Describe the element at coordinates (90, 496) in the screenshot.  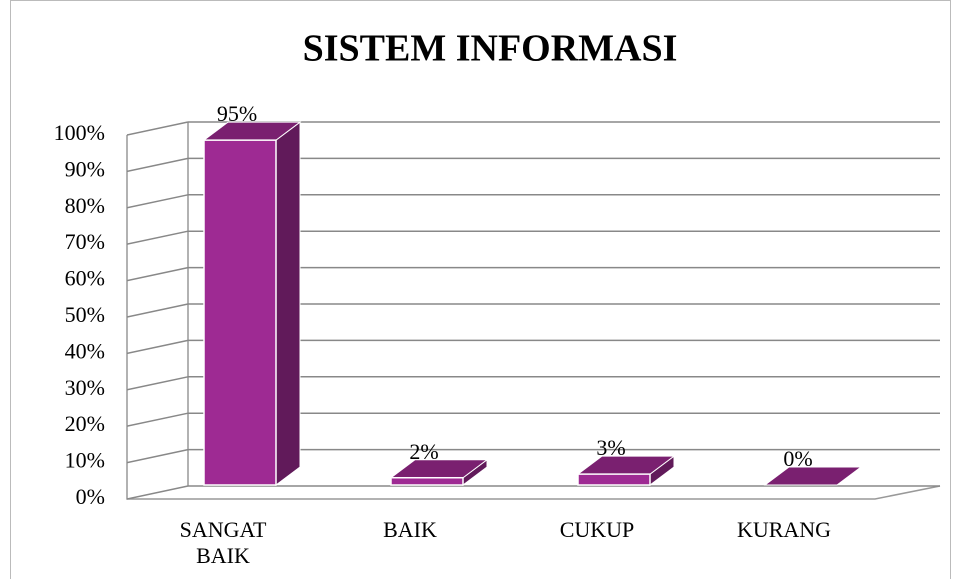
I see `y-tick-label: 0%` at that location.